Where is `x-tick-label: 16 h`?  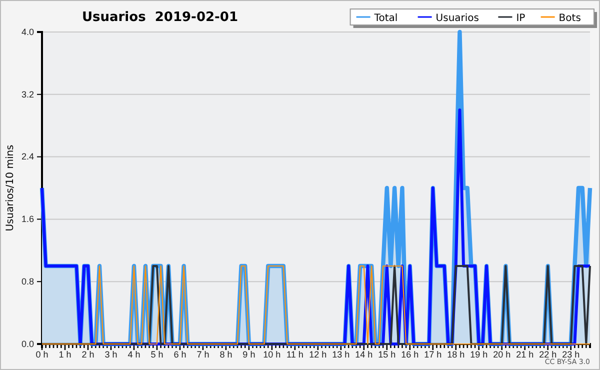 x-tick-label: 16 h is located at coordinates (410, 354).